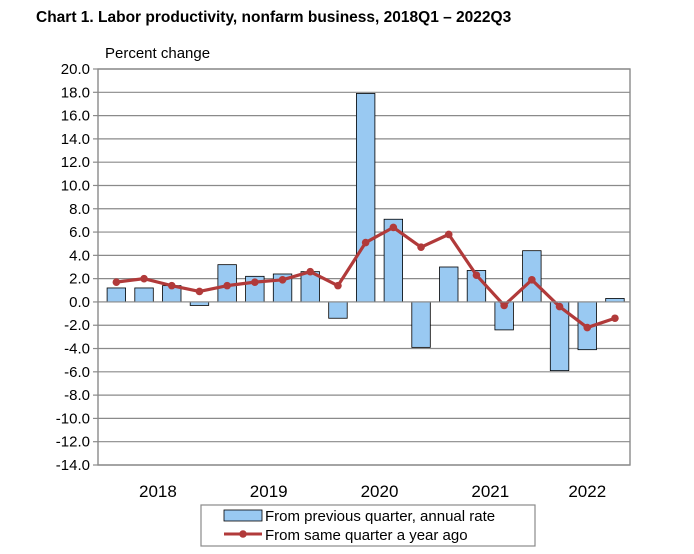 The width and height of the screenshot is (694, 554). I want to click on y-tick-label: 4.0, so click(79, 255).